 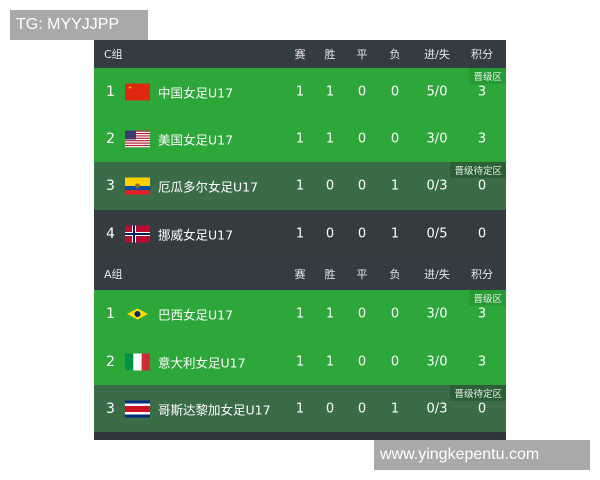 I want to click on costa-rica-flag-icon, so click(x=137, y=408).